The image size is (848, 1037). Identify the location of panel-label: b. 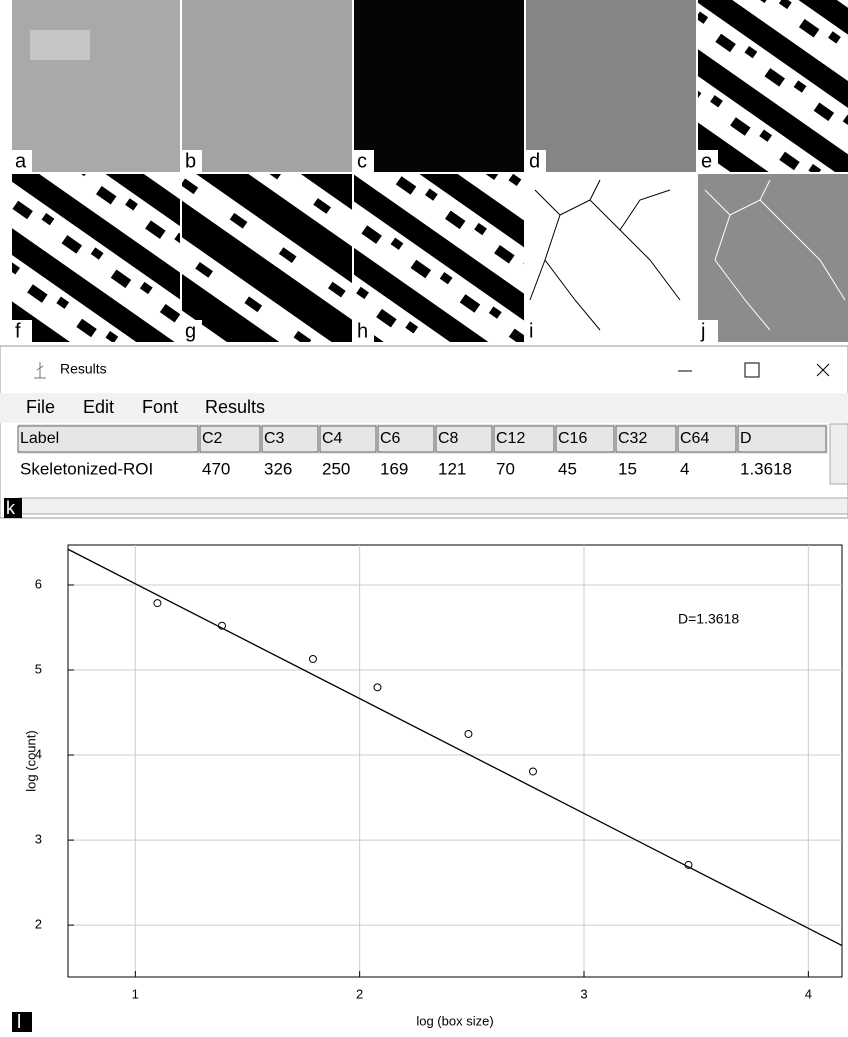
(190, 161).